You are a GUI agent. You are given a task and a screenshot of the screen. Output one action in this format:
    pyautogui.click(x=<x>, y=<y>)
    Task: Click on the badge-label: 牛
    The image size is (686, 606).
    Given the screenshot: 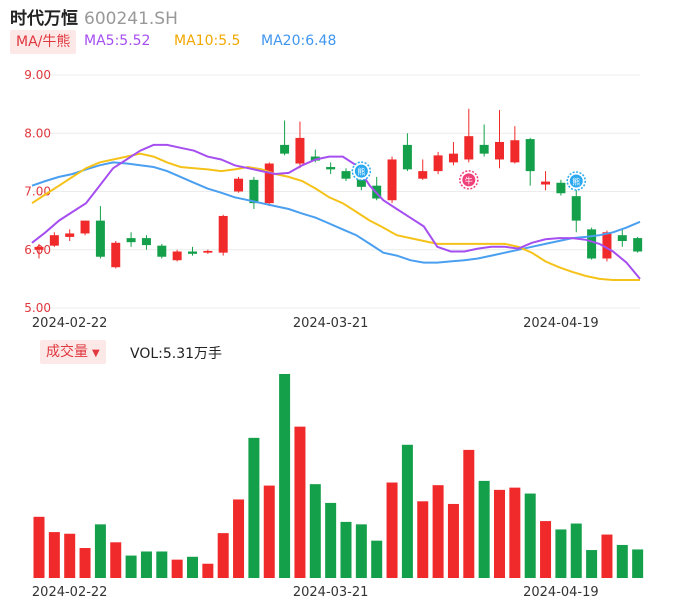 What is the action you would take?
    pyautogui.click(x=469, y=180)
    